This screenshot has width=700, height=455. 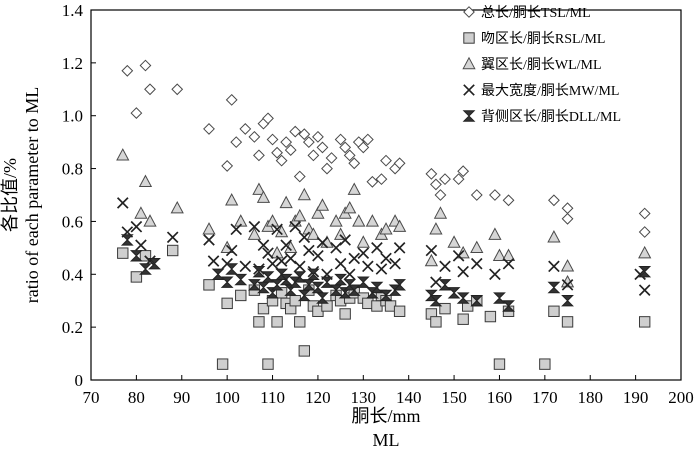 What do you see at coordinates (72, 221) in the screenshot?
I see `y-tick-label: 0.6` at bounding box center [72, 221].